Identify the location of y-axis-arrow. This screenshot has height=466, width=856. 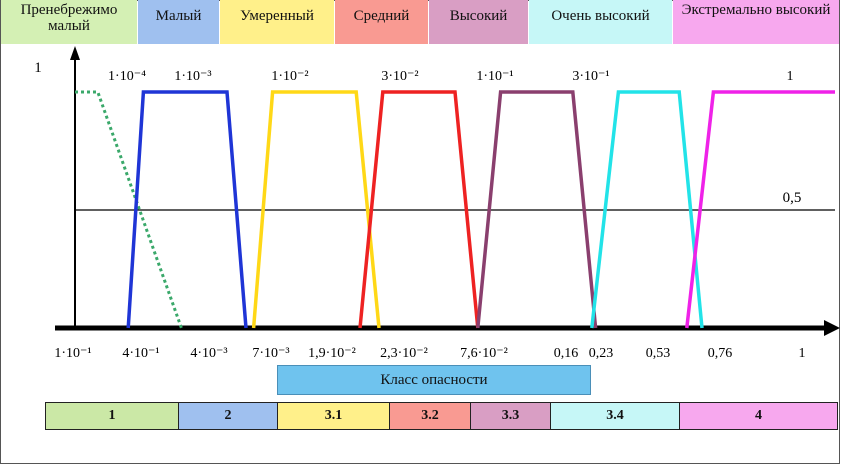
(75, 53).